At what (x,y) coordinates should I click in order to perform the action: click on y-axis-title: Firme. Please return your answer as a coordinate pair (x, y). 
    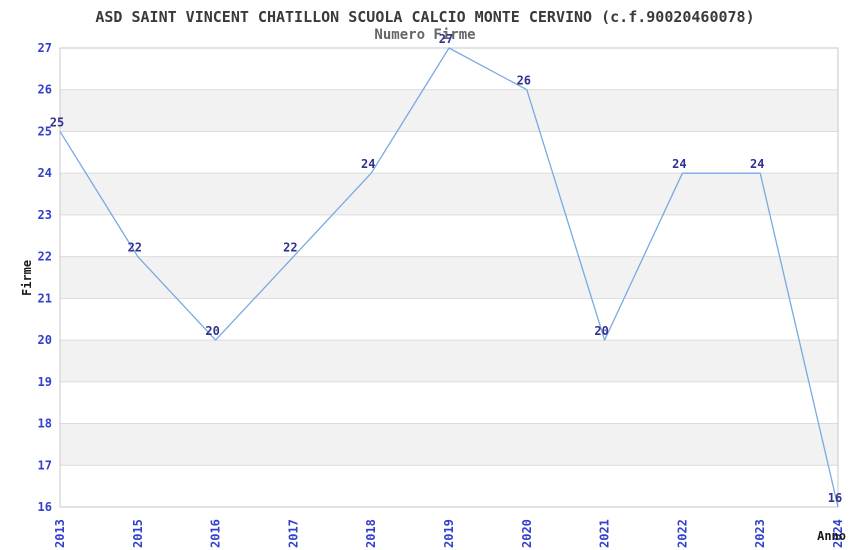
    Looking at the image, I should click on (27, 278).